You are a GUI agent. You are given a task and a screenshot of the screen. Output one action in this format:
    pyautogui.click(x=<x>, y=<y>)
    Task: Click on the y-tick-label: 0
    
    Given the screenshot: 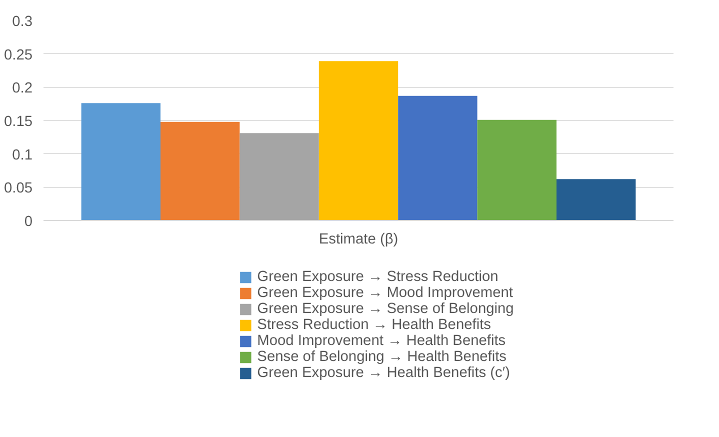 What is the action you would take?
    pyautogui.click(x=28, y=222)
    